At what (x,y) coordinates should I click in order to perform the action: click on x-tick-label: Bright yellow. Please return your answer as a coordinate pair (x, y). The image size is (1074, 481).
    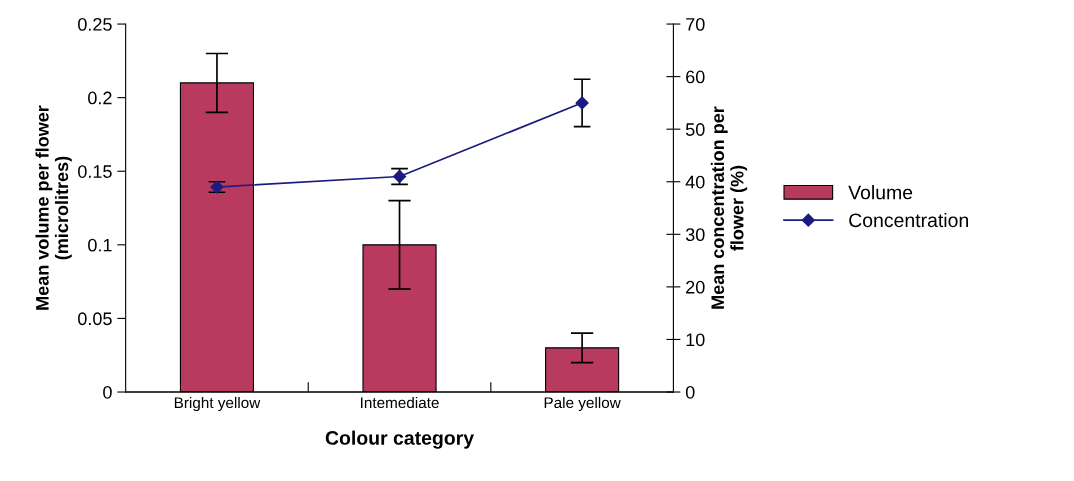
    Looking at the image, I should click on (217, 404).